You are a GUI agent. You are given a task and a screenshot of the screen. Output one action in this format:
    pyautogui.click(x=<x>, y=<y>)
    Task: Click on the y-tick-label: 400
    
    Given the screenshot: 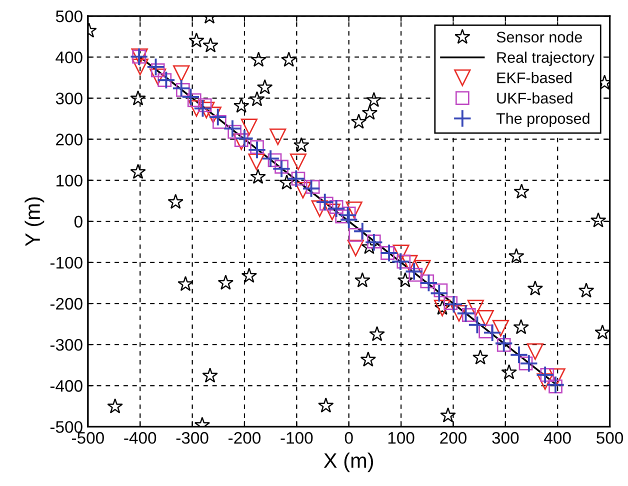 What is the action you would take?
    pyautogui.click(x=69, y=58)
    